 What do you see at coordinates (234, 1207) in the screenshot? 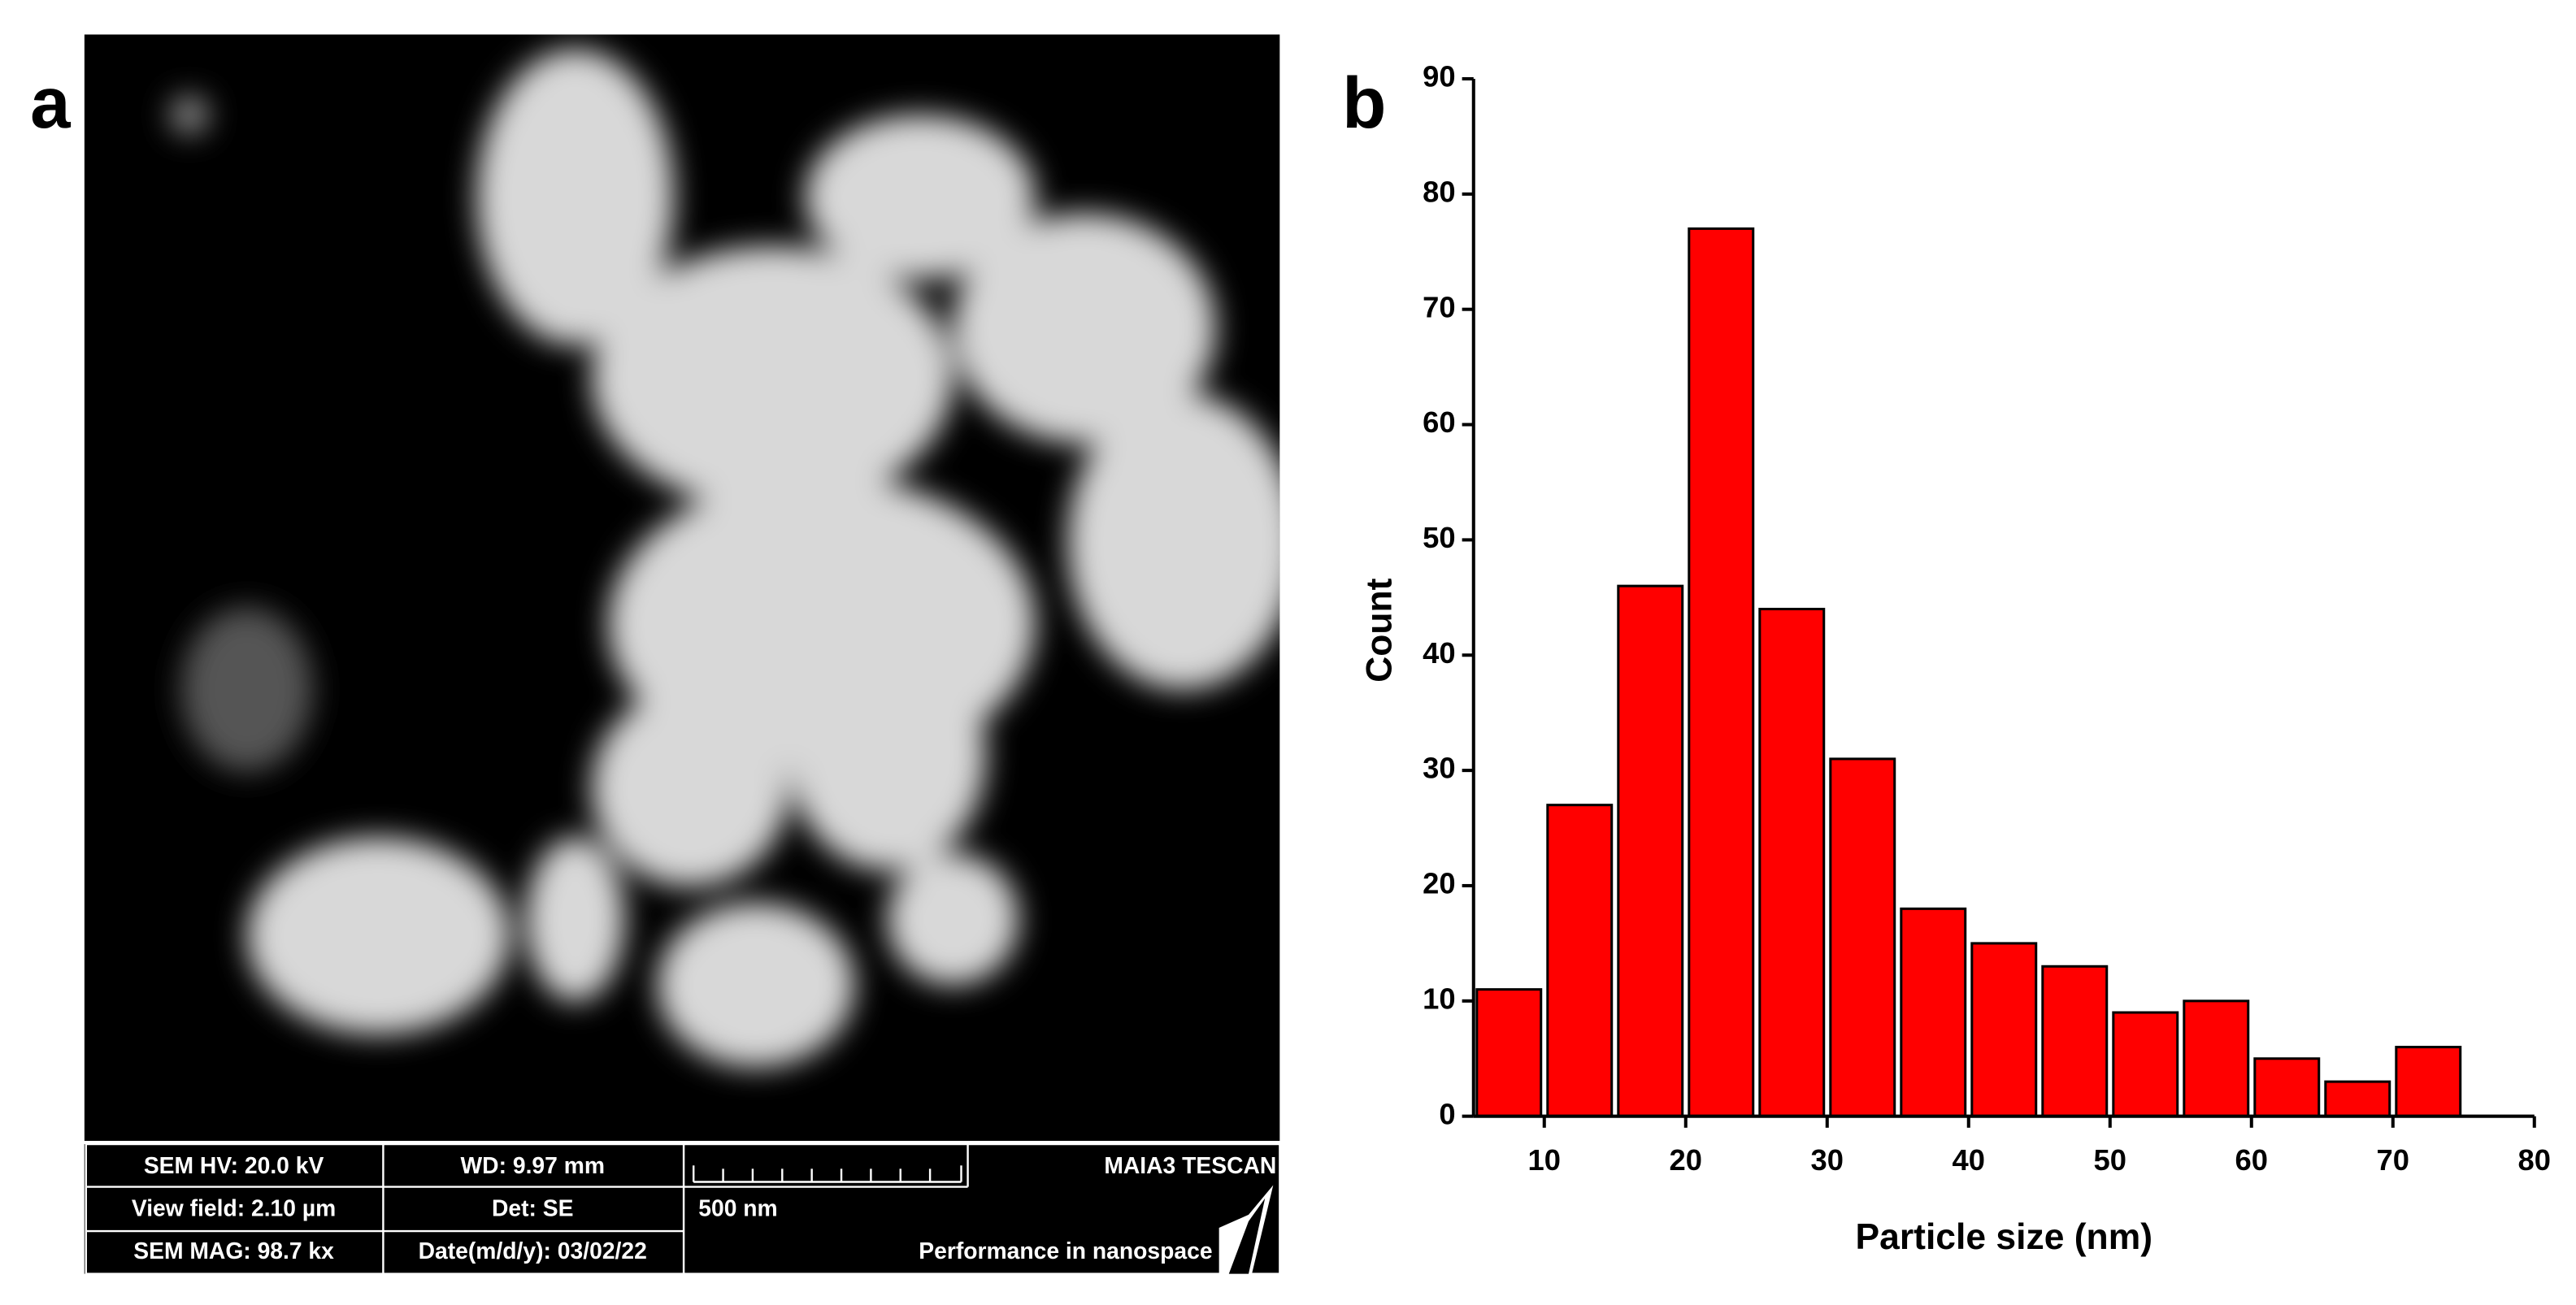
I see `sem-info: View field: 2.10 µm` at bounding box center [234, 1207].